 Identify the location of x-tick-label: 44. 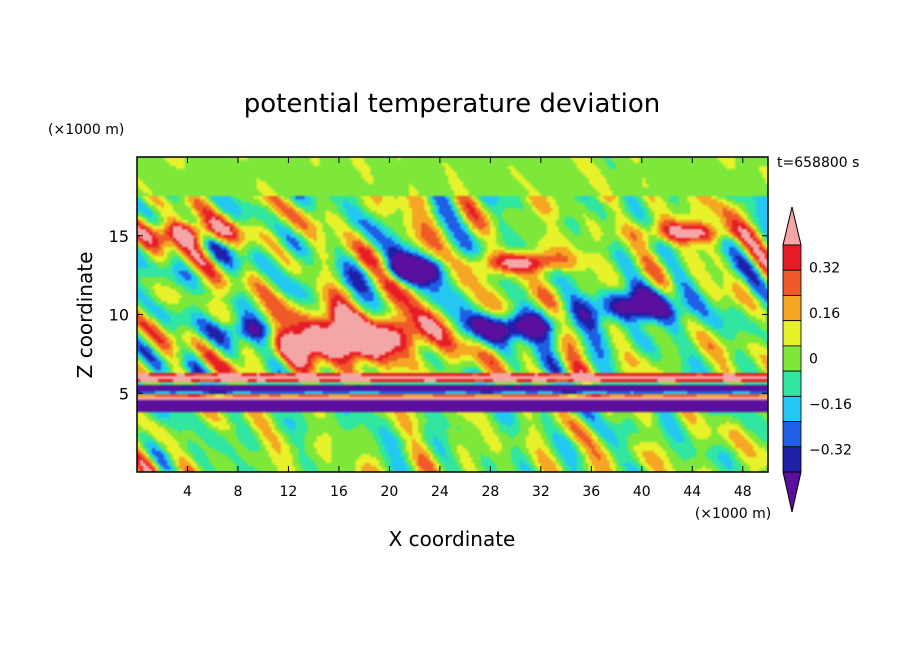
(692, 492).